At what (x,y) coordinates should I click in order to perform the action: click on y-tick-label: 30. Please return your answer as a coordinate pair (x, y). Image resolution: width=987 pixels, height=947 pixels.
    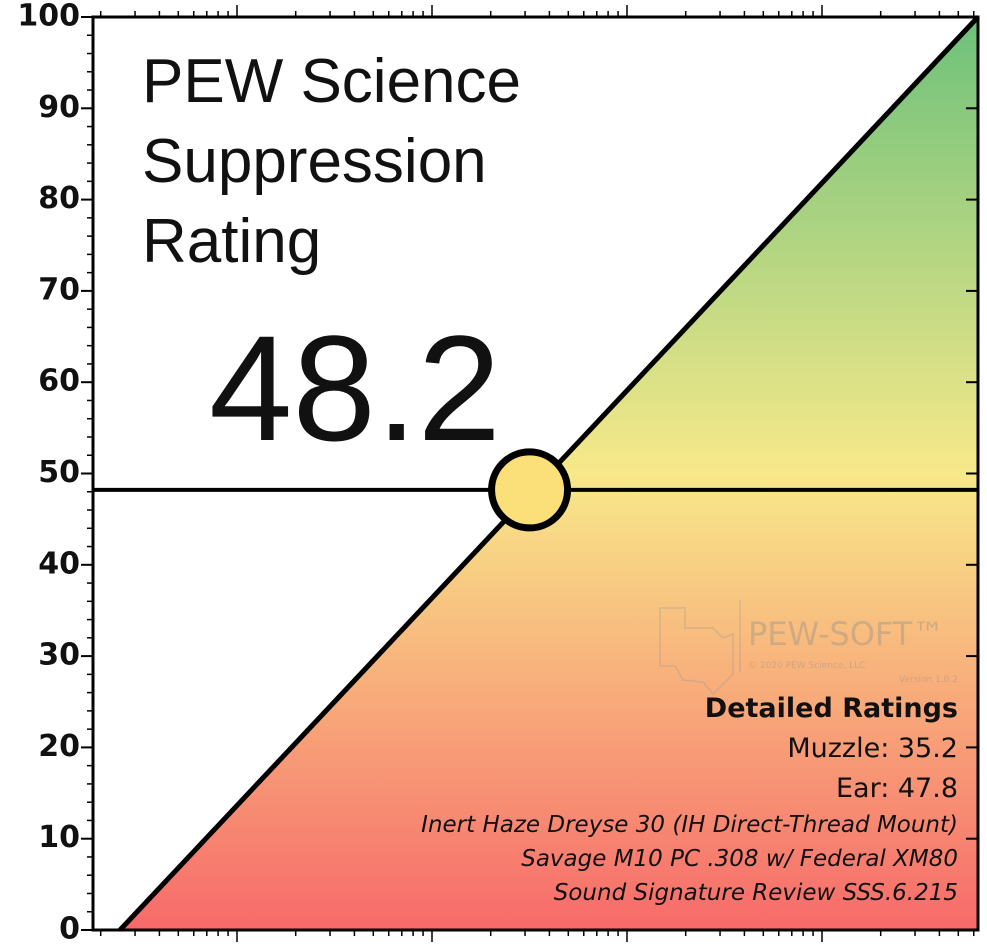
    Looking at the image, I should click on (59, 655).